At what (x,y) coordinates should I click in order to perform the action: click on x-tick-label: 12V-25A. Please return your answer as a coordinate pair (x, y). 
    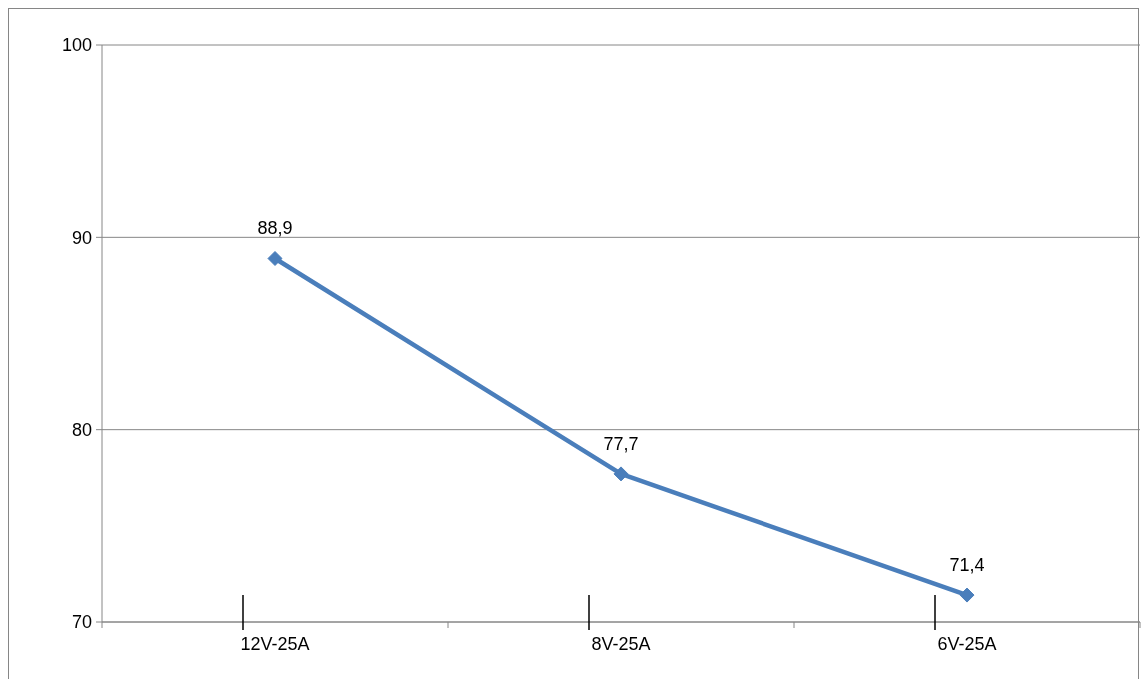
    Looking at the image, I should click on (275, 644).